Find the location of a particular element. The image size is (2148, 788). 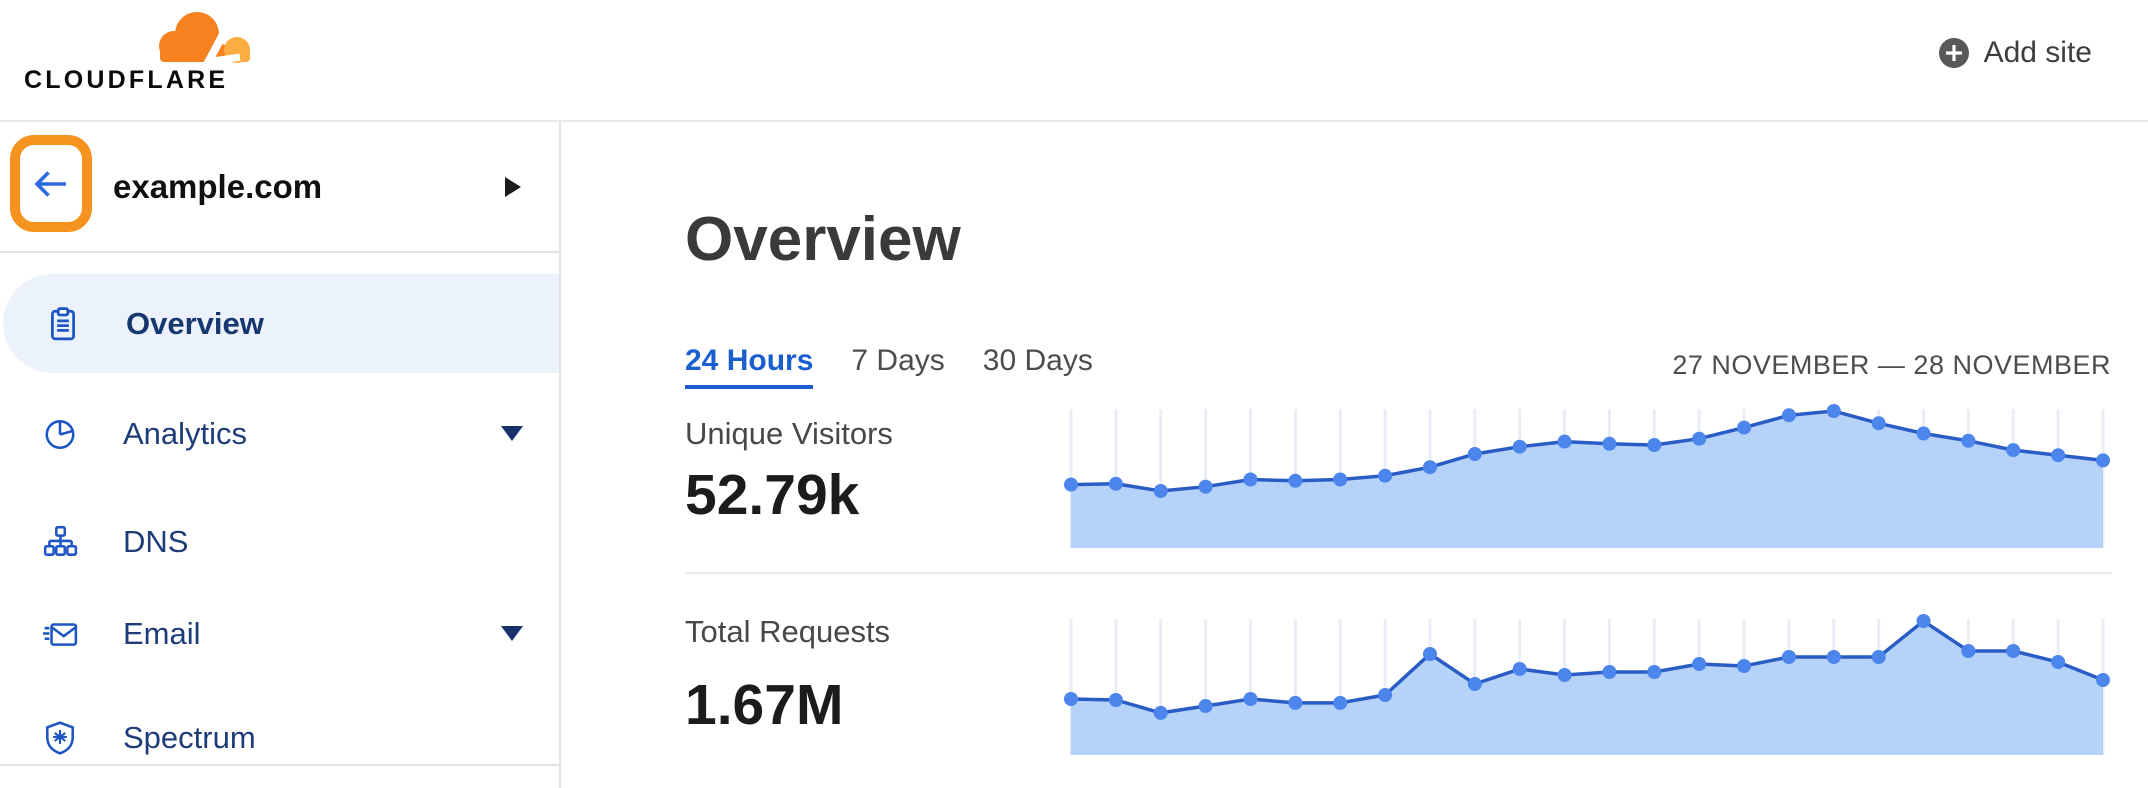

back-button is located at coordinates (51, 183).